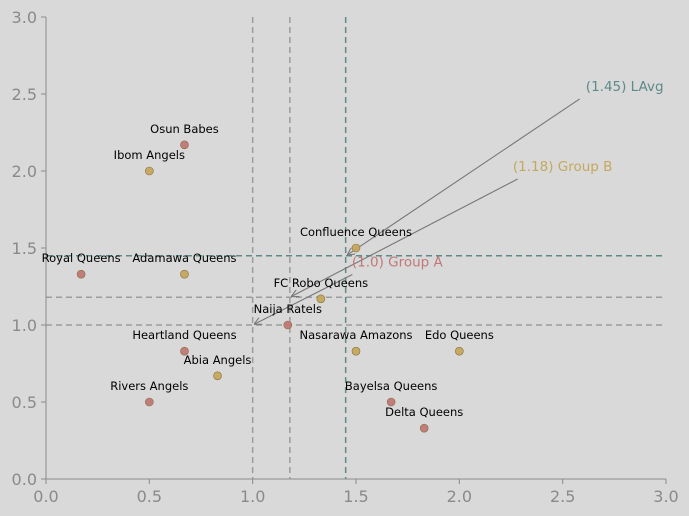 Image resolution: width=689 pixels, height=516 pixels. Describe the element at coordinates (184, 258) in the screenshot. I see `point-label: Adamawa Queens` at that location.